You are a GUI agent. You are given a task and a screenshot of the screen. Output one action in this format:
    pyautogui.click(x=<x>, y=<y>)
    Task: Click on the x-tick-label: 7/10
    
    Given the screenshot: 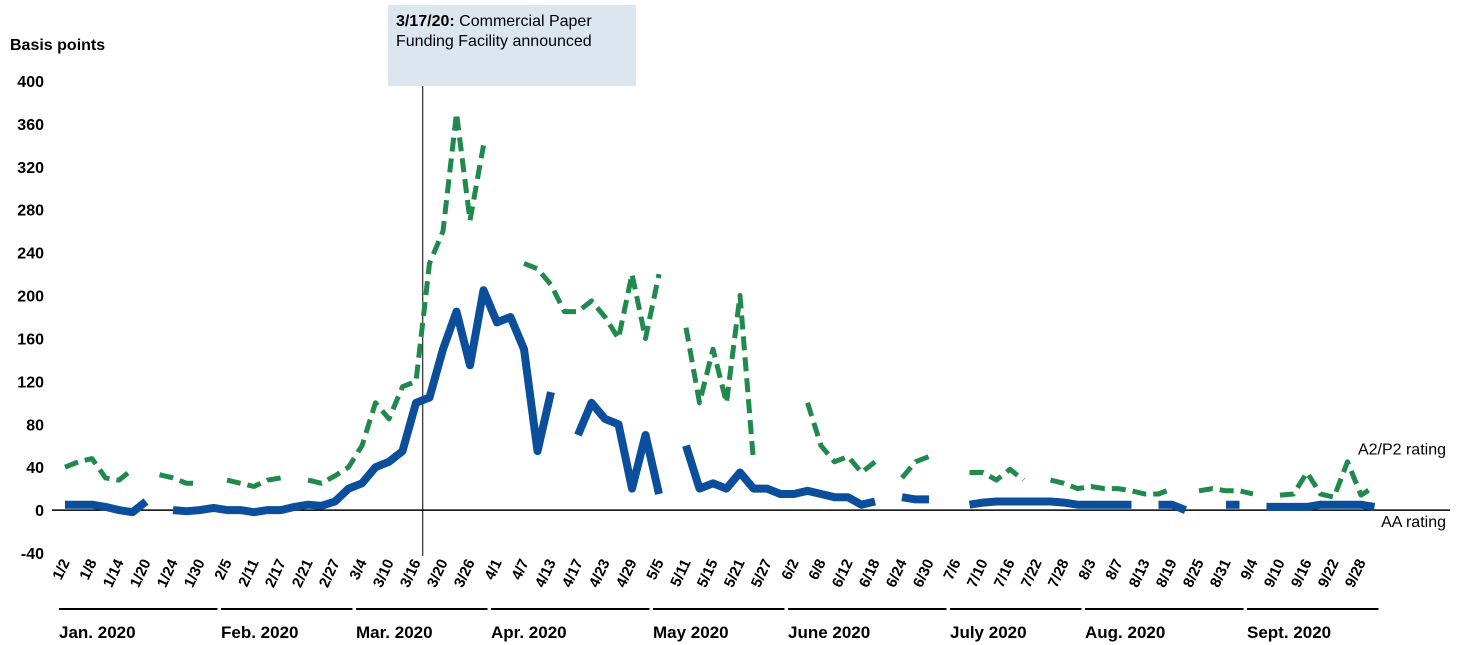 What is the action you would take?
    pyautogui.click(x=978, y=574)
    